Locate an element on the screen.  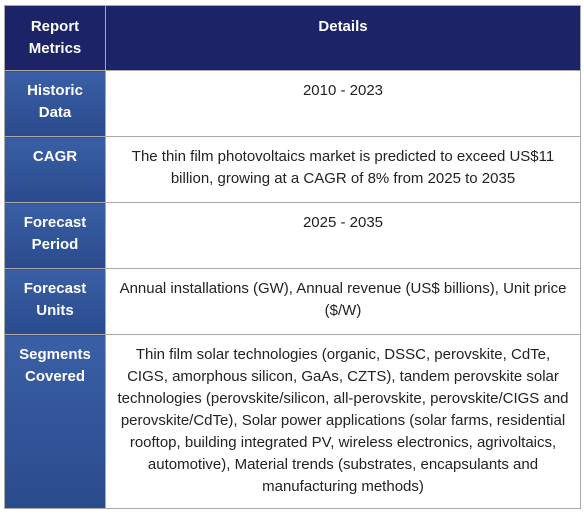
detail-cell: 2025 - 2035 is located at coordinates (343, 235).